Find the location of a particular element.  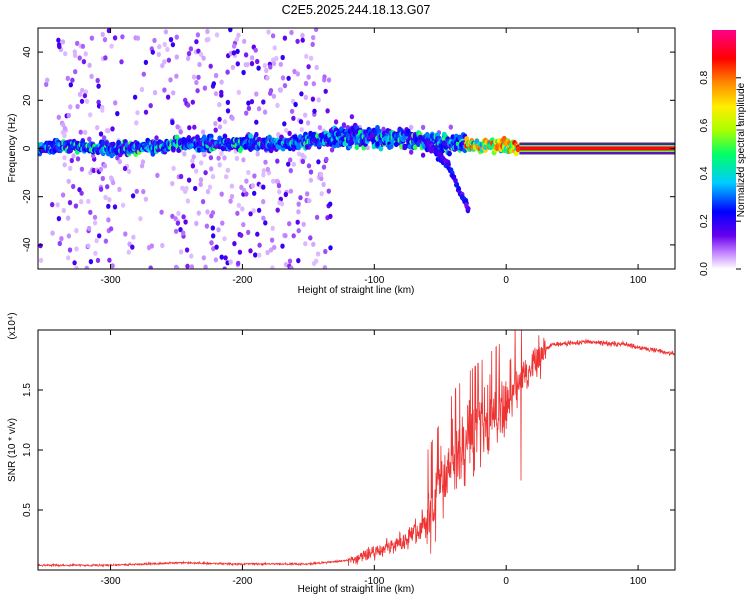

snr-scale-label: (x10⁴) is located at coordinates (12, 325).